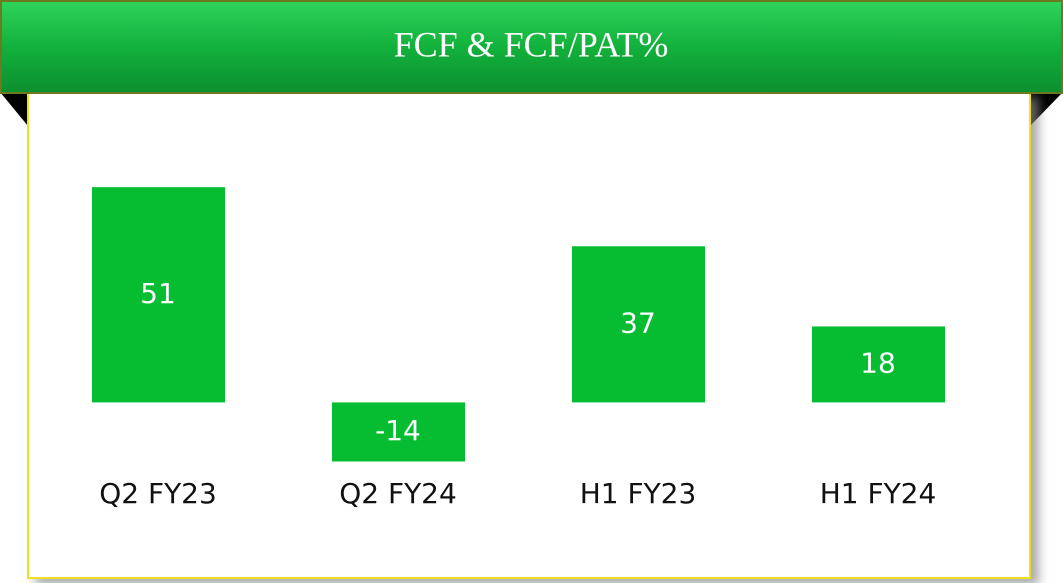 This screenshot has width=1063, height=583. What do you see at coordinates (158, 493) in the screenshot?
I see `x-tick-label: Q2 FY23` at bounding box center [158, 493].